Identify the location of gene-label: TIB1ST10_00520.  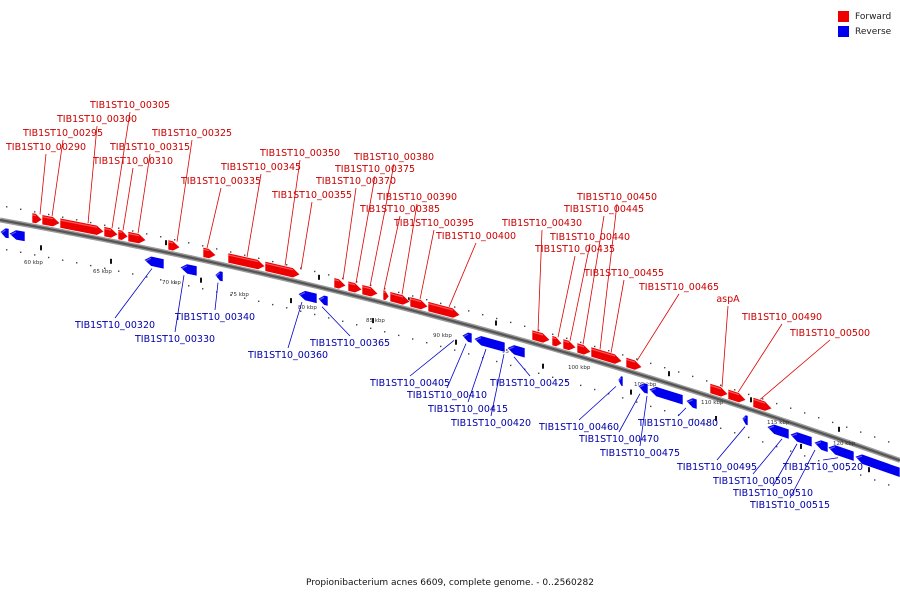
(822, 467).